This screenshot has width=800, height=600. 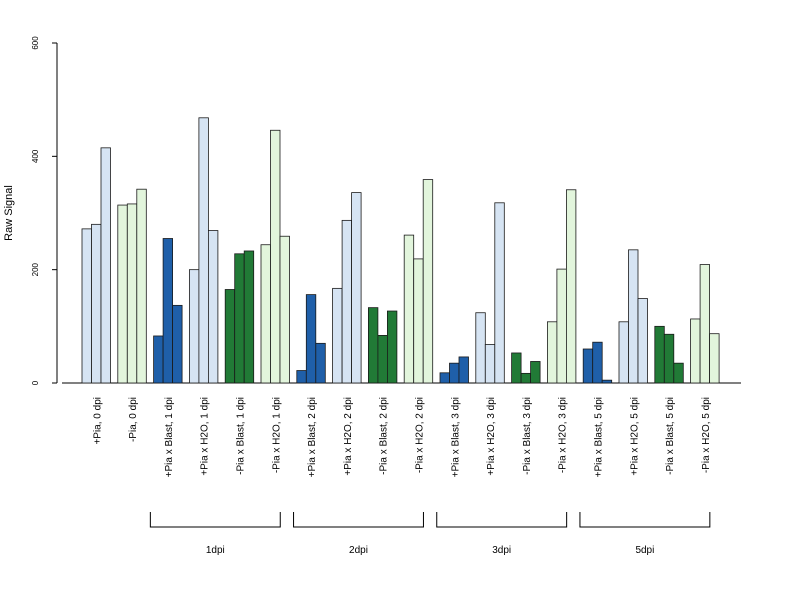 I want to click on category-label: +Pia x H2O, 5 dpi, so click(x=634, y=436).